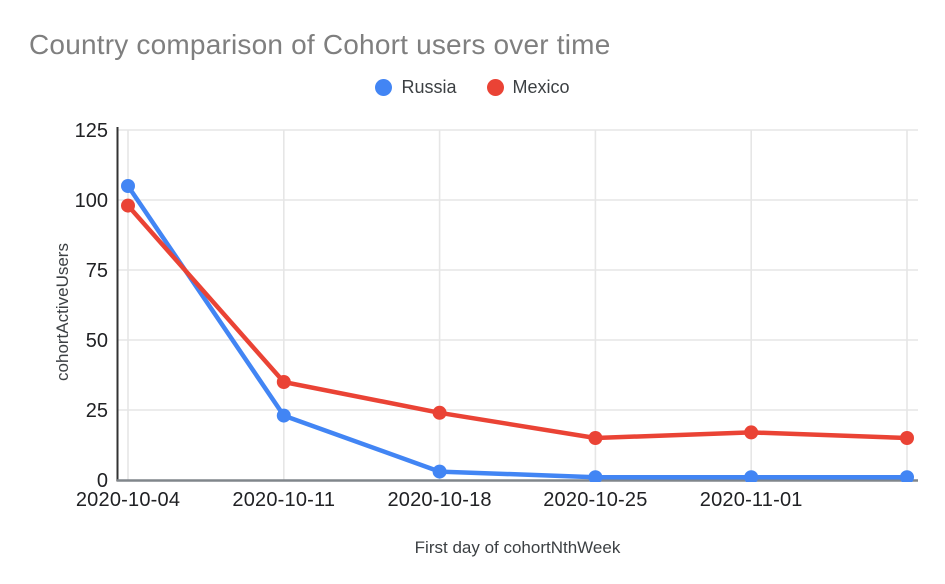 The height and width of the screenshot is (584, 945). I want to click on y-tick-label: 25, so click(97, 411).